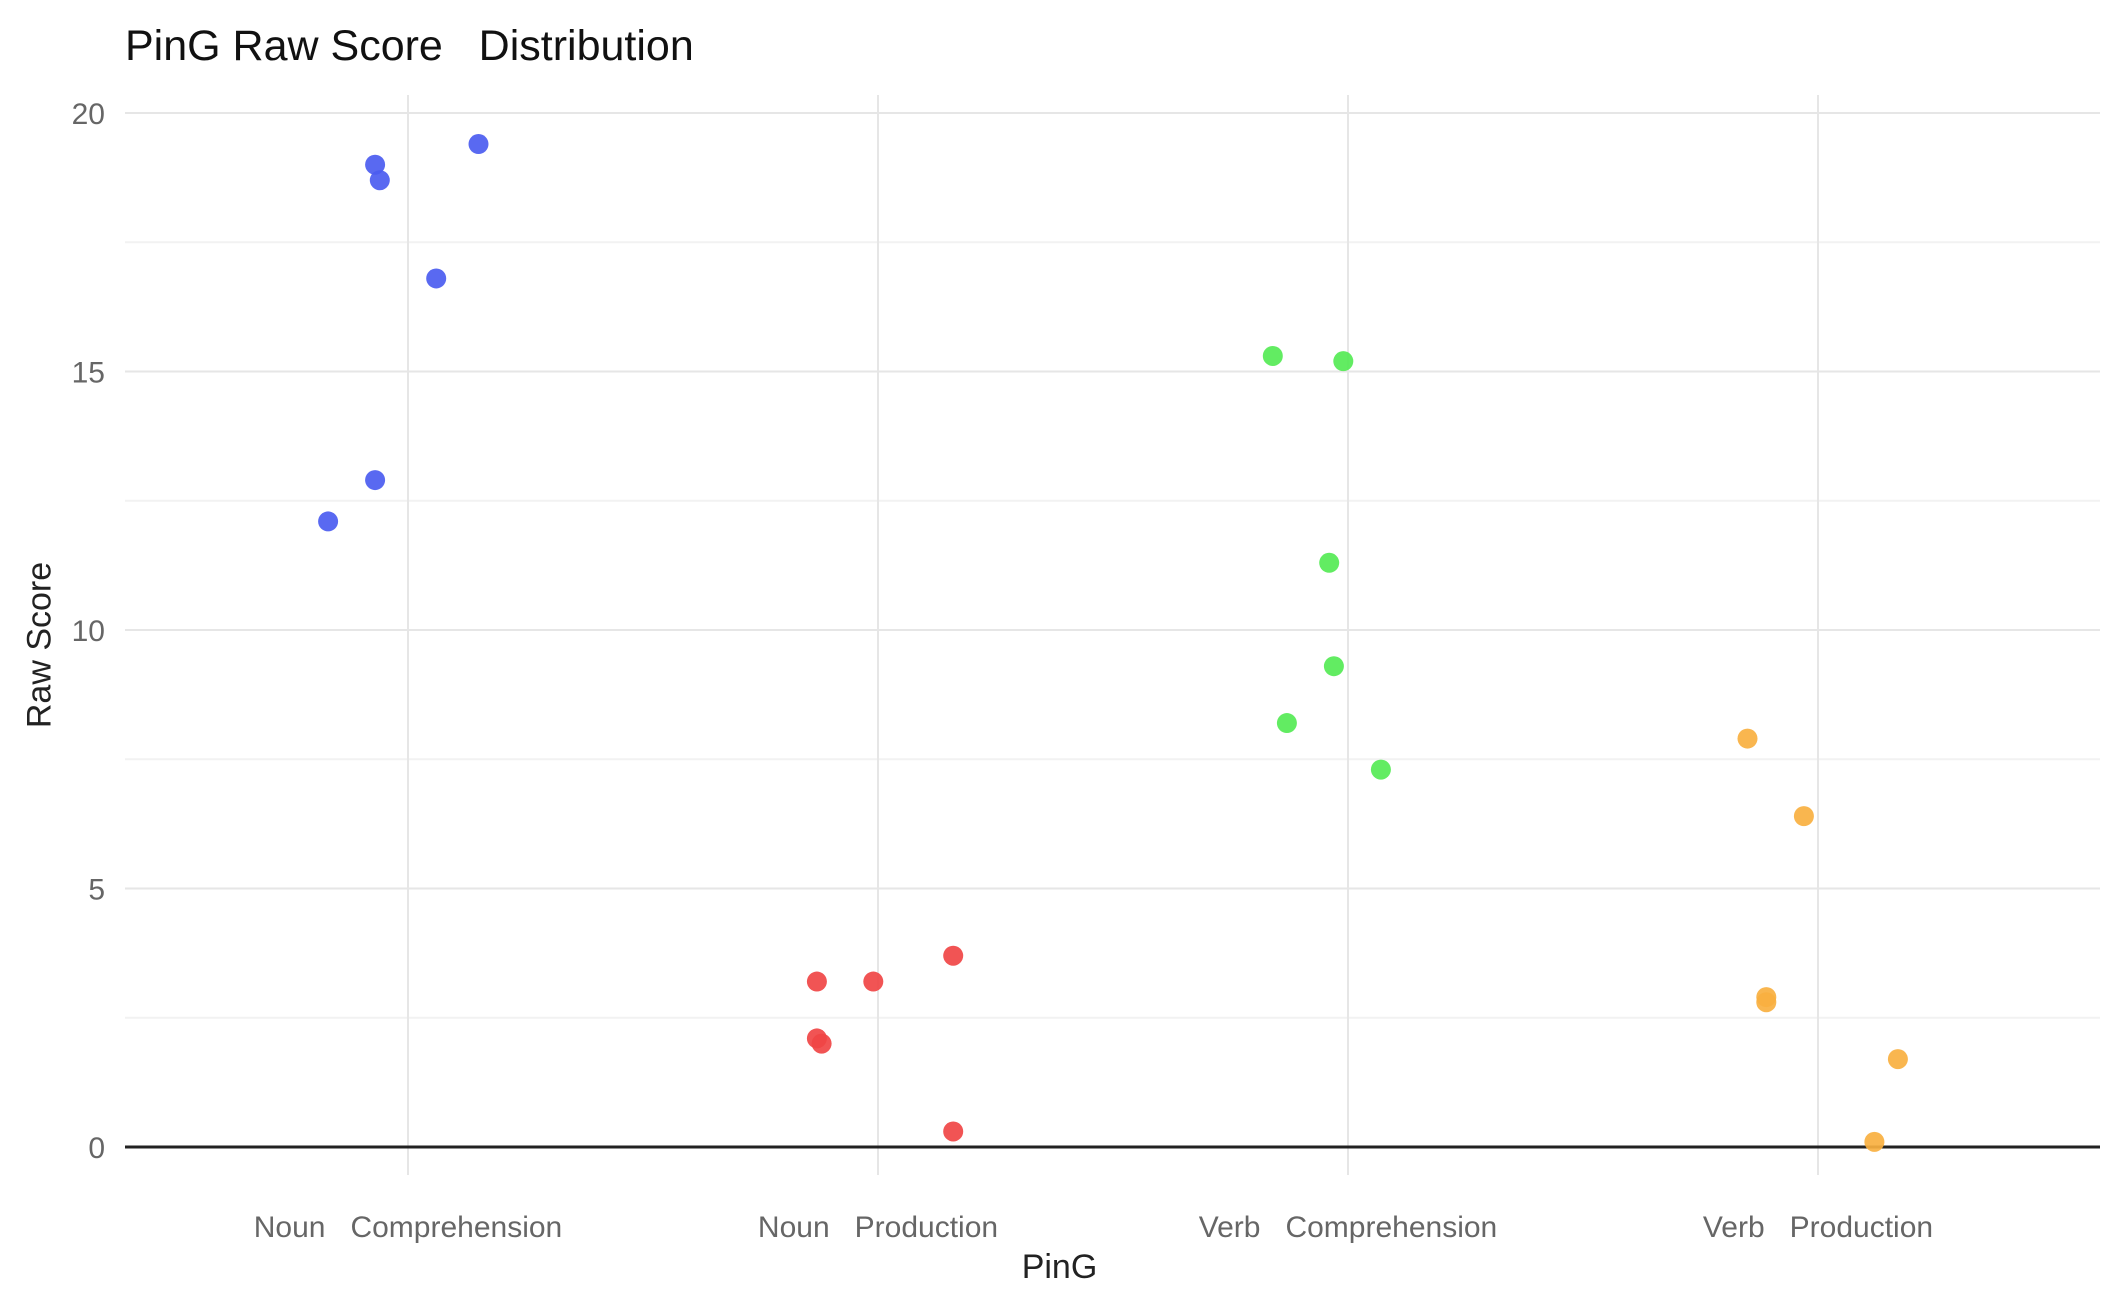 The width and height of the screenshot is (2119, 1309). I want to click on chart-title: PinG Raw Score Distribution, so click(409, 46).